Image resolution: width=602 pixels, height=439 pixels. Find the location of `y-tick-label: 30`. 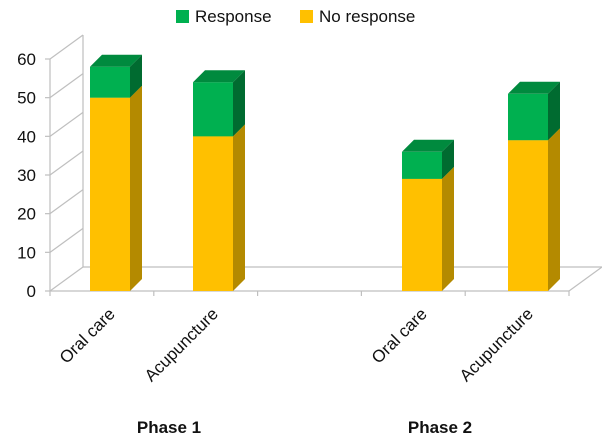

y-tick-label: 30 is located at coordinates (26, 175).